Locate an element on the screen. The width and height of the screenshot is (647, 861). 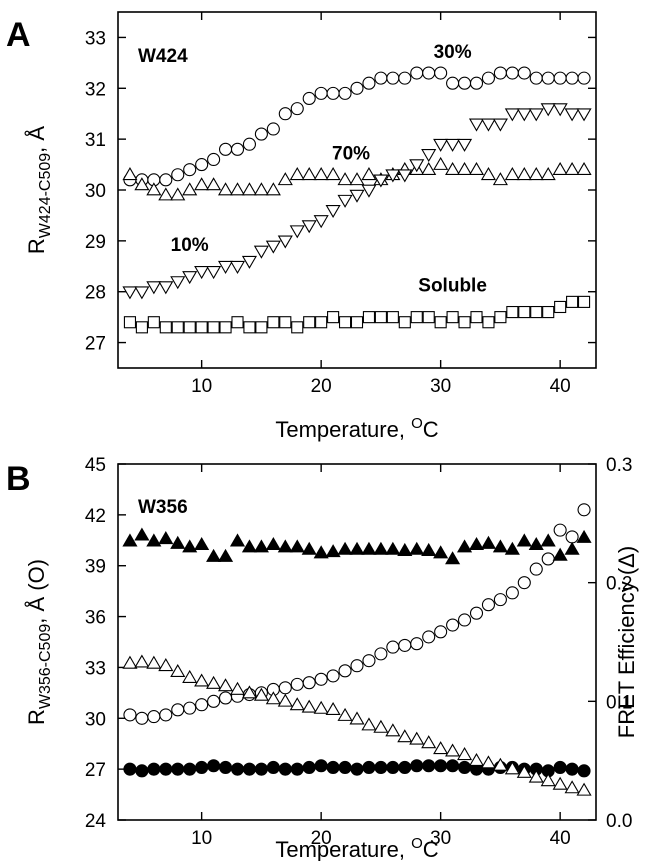
y-tick-label: 33 is located at coordinates (95, 668).